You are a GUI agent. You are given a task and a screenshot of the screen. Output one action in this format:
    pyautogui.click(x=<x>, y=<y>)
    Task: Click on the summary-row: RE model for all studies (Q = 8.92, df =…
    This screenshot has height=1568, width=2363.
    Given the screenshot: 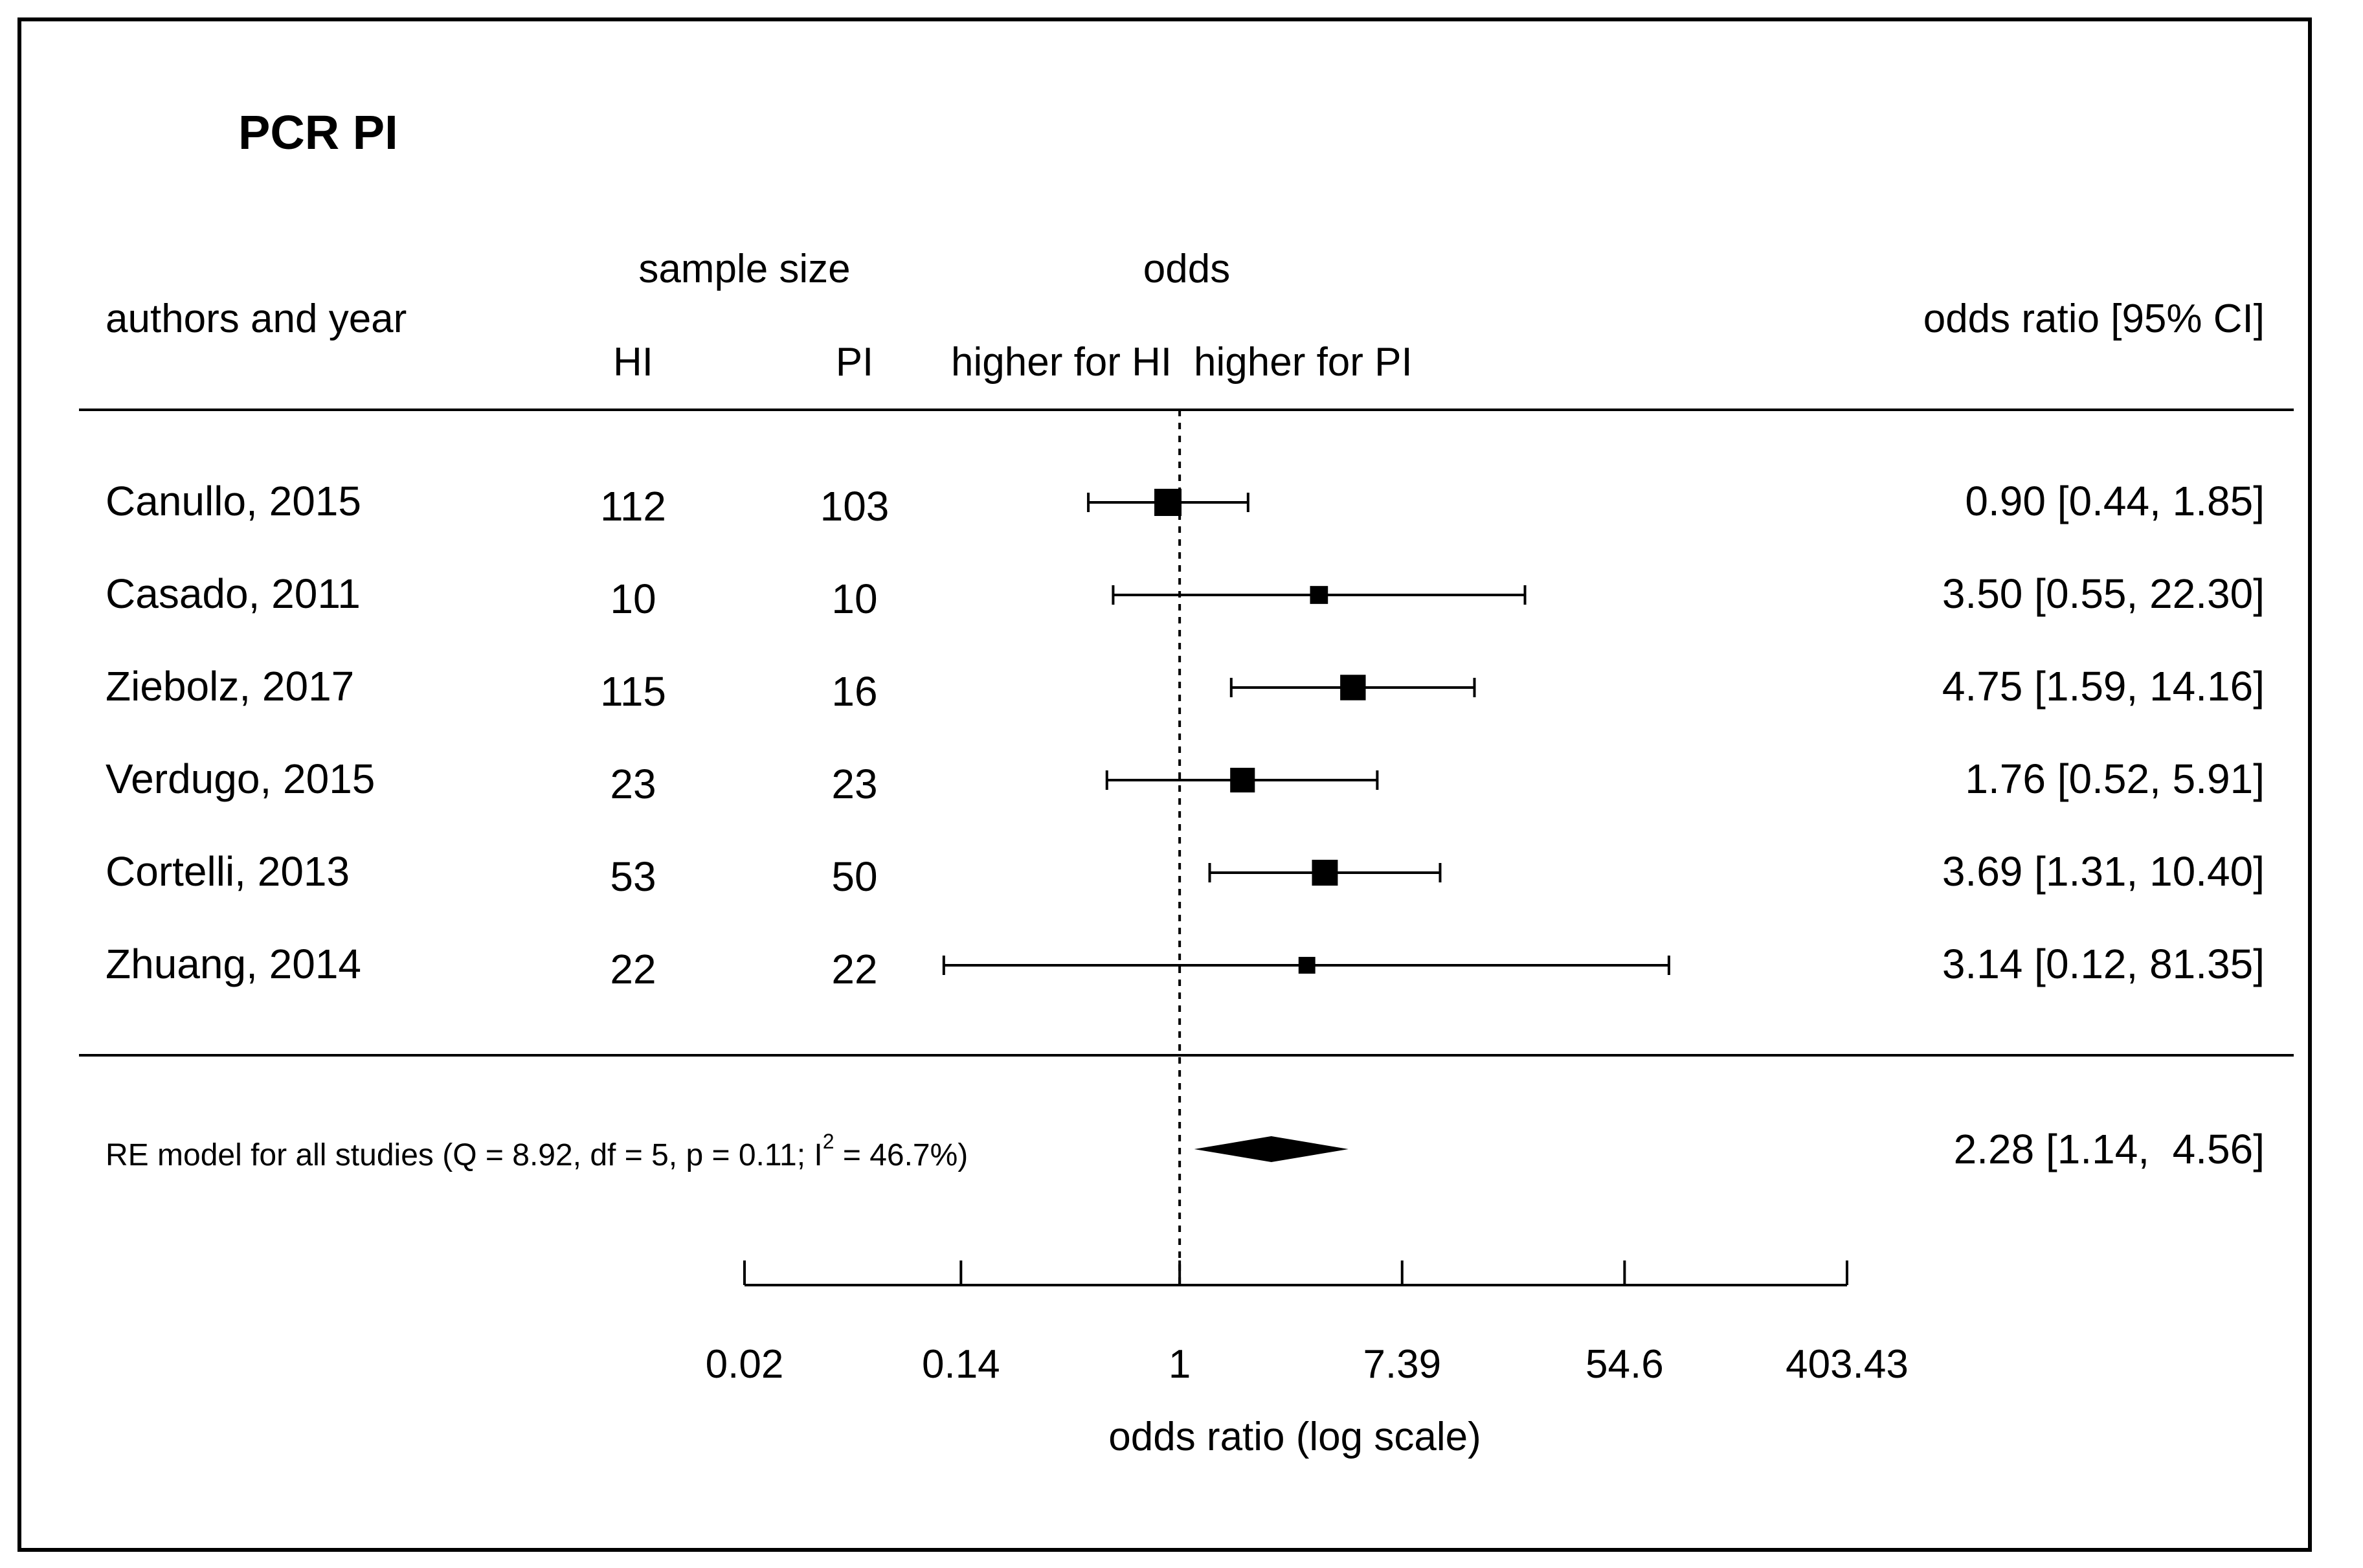 What is the action you would take?
    pyautogui.click(x=1185, y=1149)
    